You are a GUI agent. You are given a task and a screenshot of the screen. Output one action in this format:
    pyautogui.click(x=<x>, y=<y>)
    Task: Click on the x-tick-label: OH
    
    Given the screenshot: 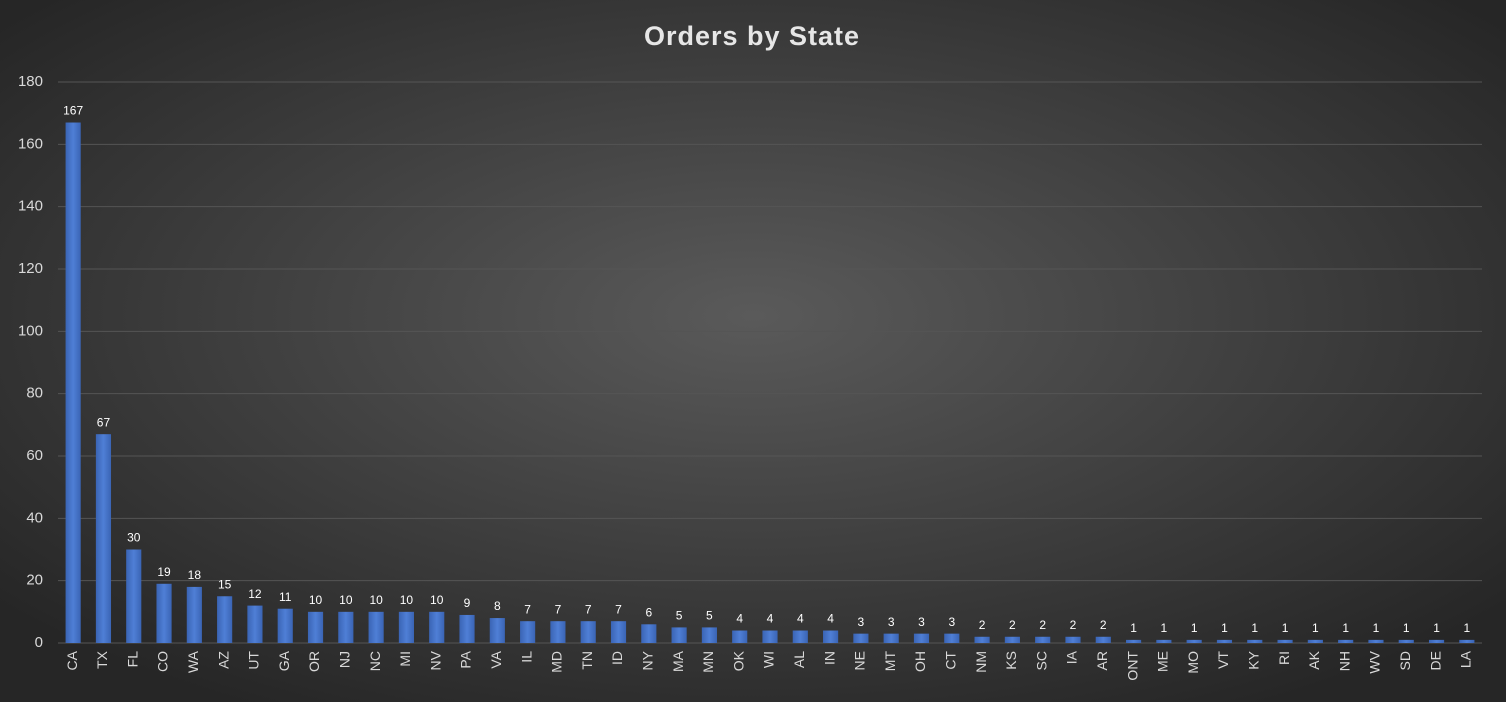 What is the action you would take?
    pyautogui.click(x=920, y=661)
    